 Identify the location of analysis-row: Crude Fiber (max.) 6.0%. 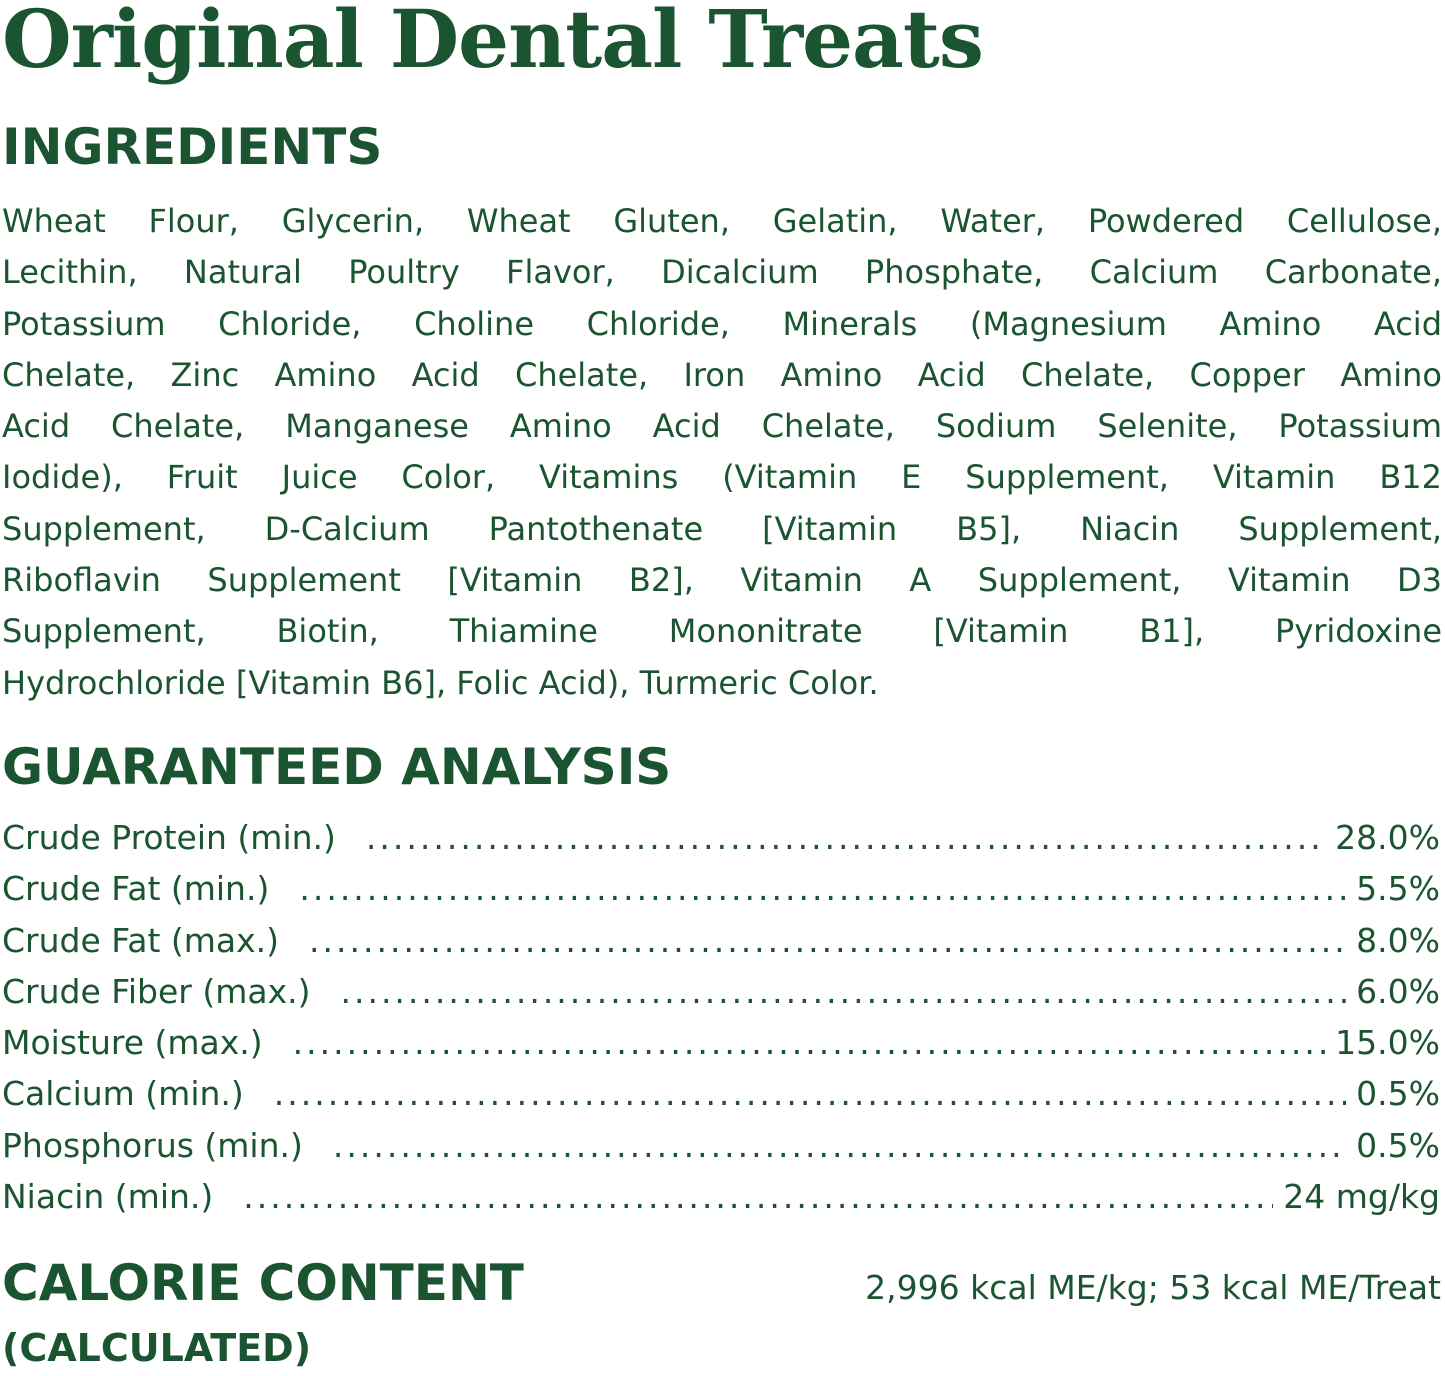
(721, 991).